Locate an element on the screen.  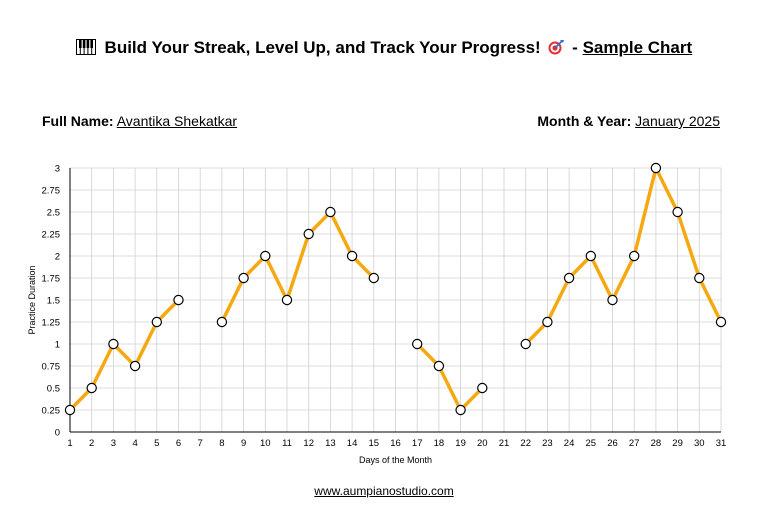
x-tick-label: 18 is located at coordinates (439, 443).